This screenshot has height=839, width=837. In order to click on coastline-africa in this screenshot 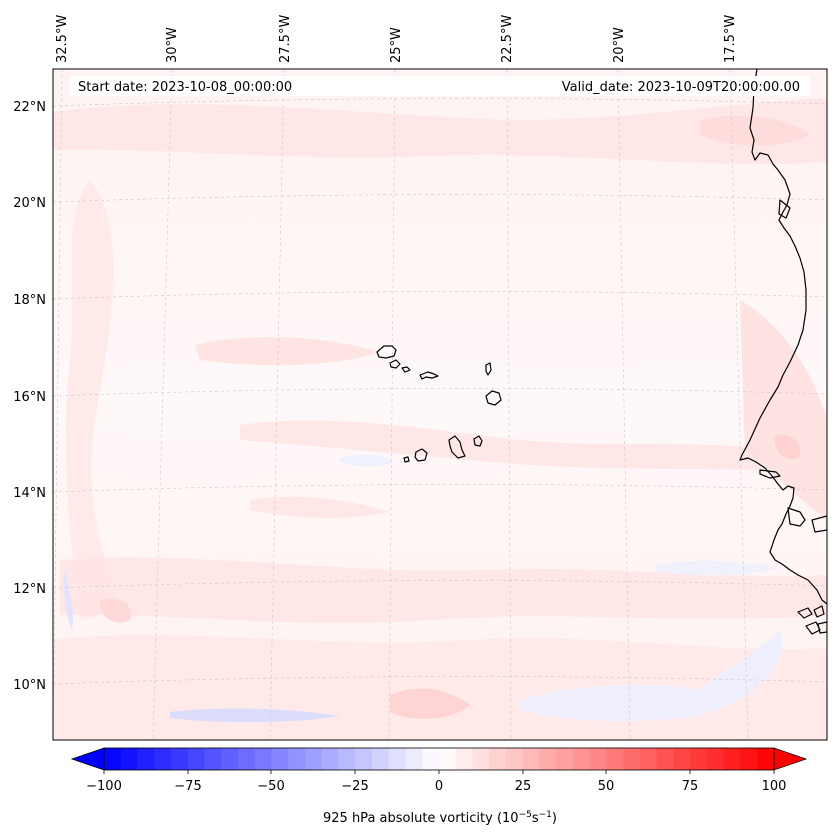, I will do `click(783, 337)`.